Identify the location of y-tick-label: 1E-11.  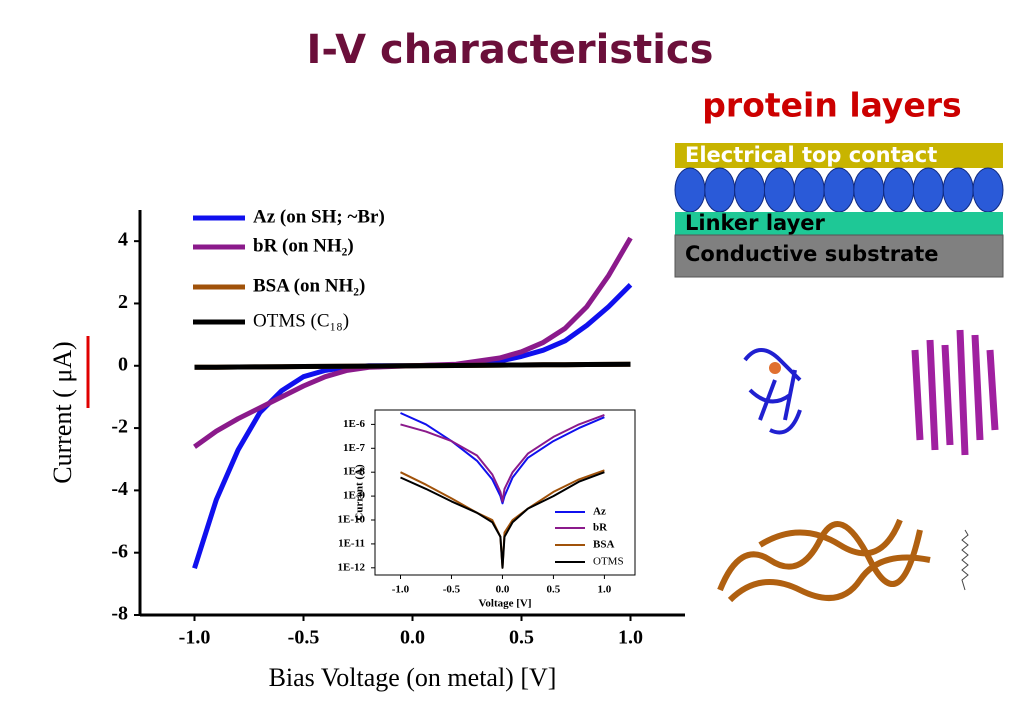
(351, 543).